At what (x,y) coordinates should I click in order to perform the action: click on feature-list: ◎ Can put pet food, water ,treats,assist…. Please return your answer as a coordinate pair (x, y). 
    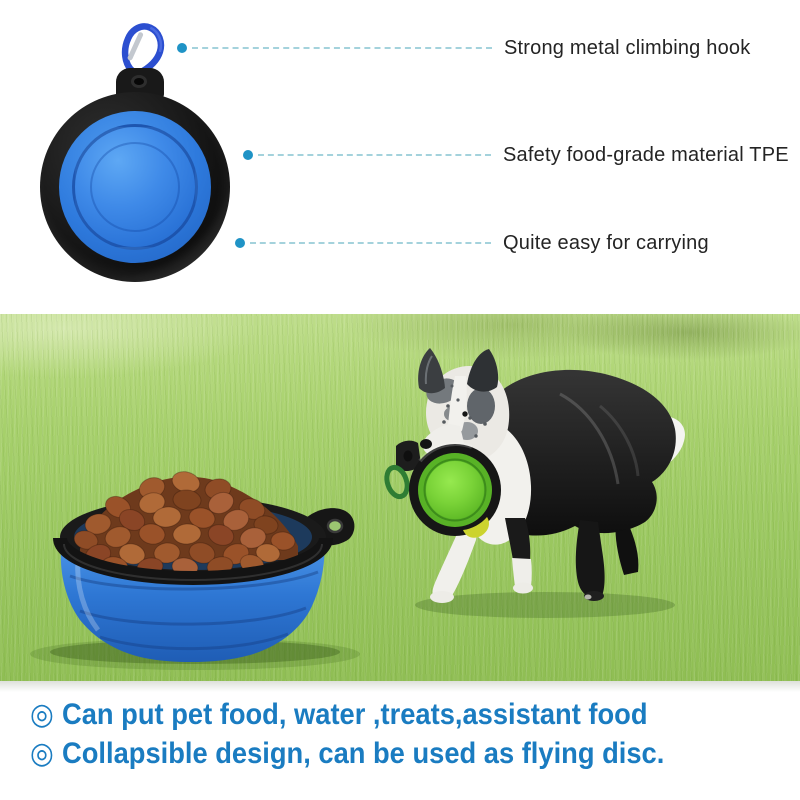
    Looking at the image, I should click on (378, 734).